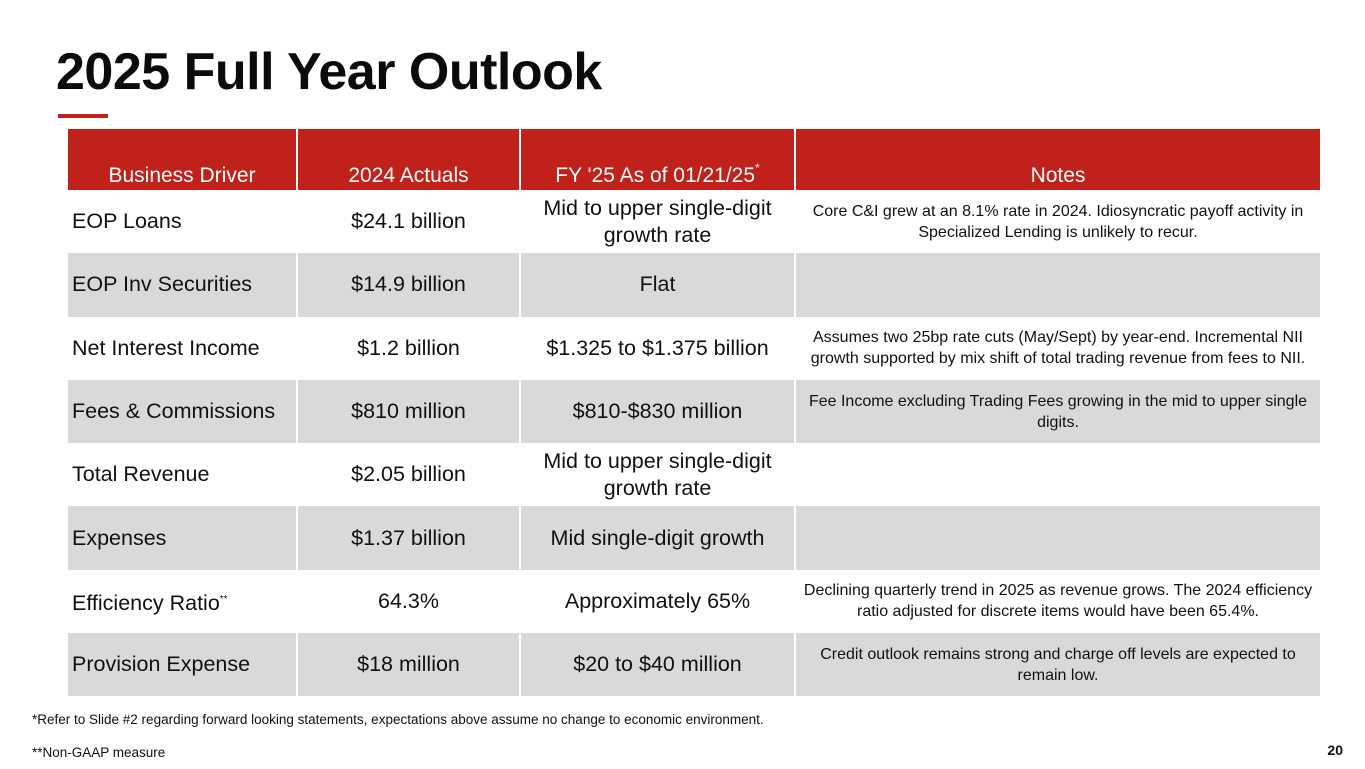  Describe the element at coordinates (658, 601) in the screenshot. I see `cell-fy25-outlook: Approximately 65%` at that location.